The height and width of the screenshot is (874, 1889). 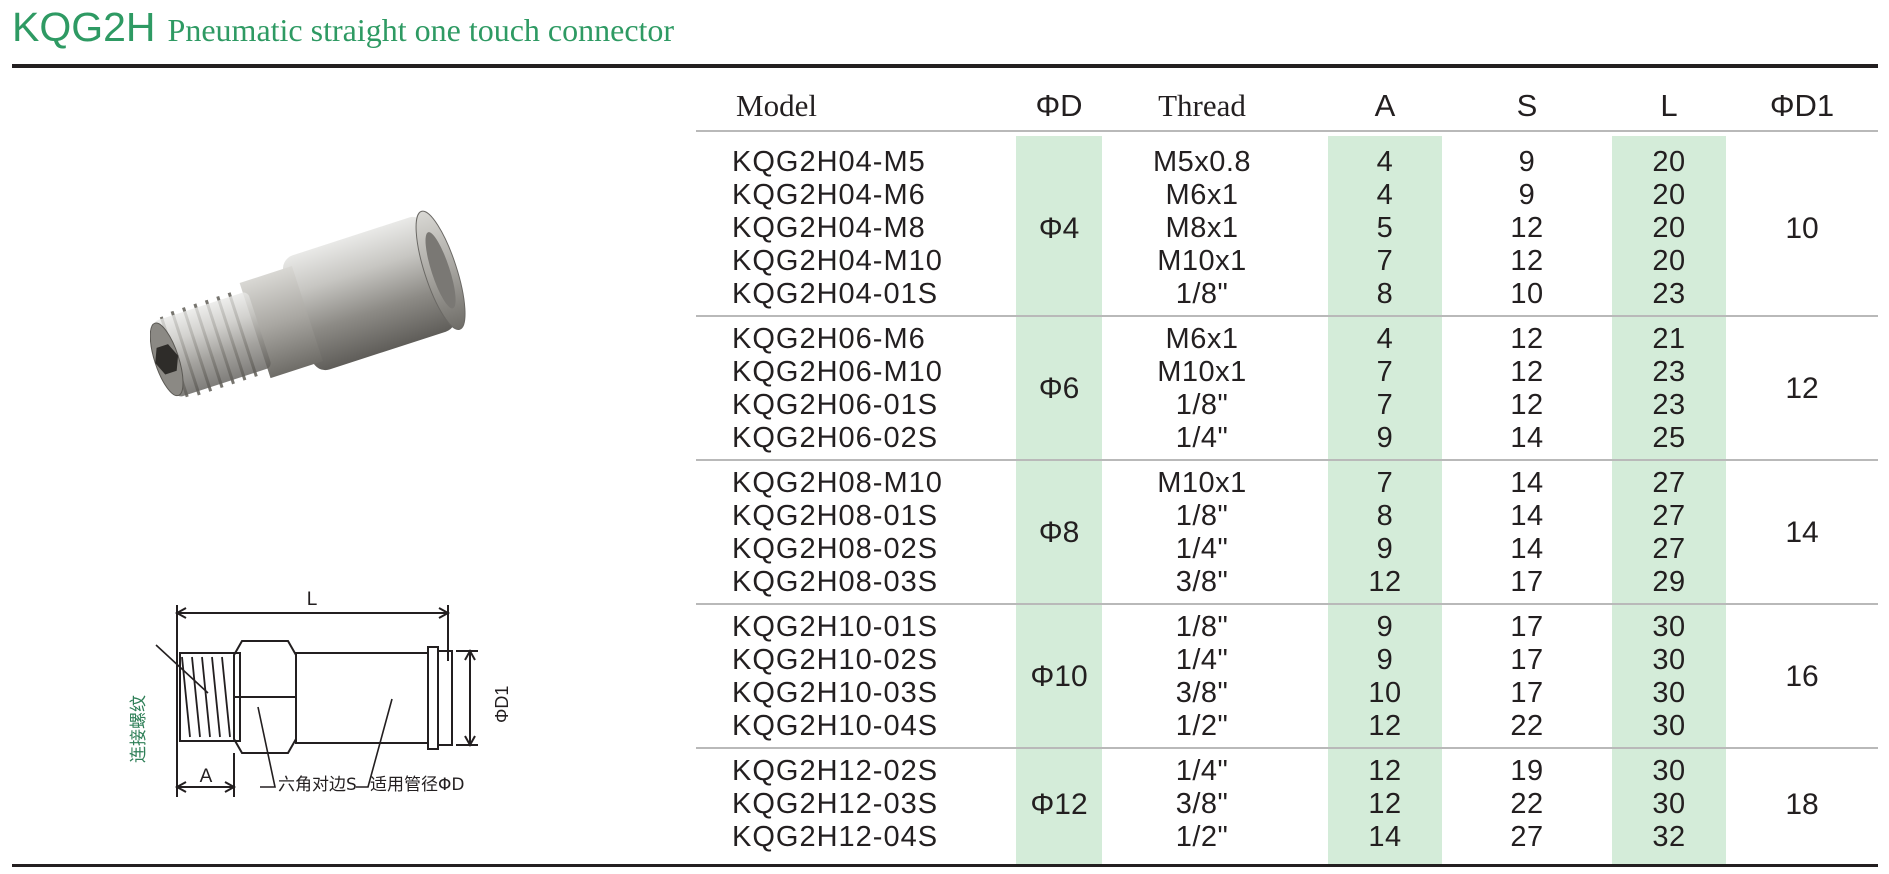 What do you see at coordinates (837, 483) in the screenshot?
I see `cell-model: KQG2H08-M10` at bounding box center [837, 483].